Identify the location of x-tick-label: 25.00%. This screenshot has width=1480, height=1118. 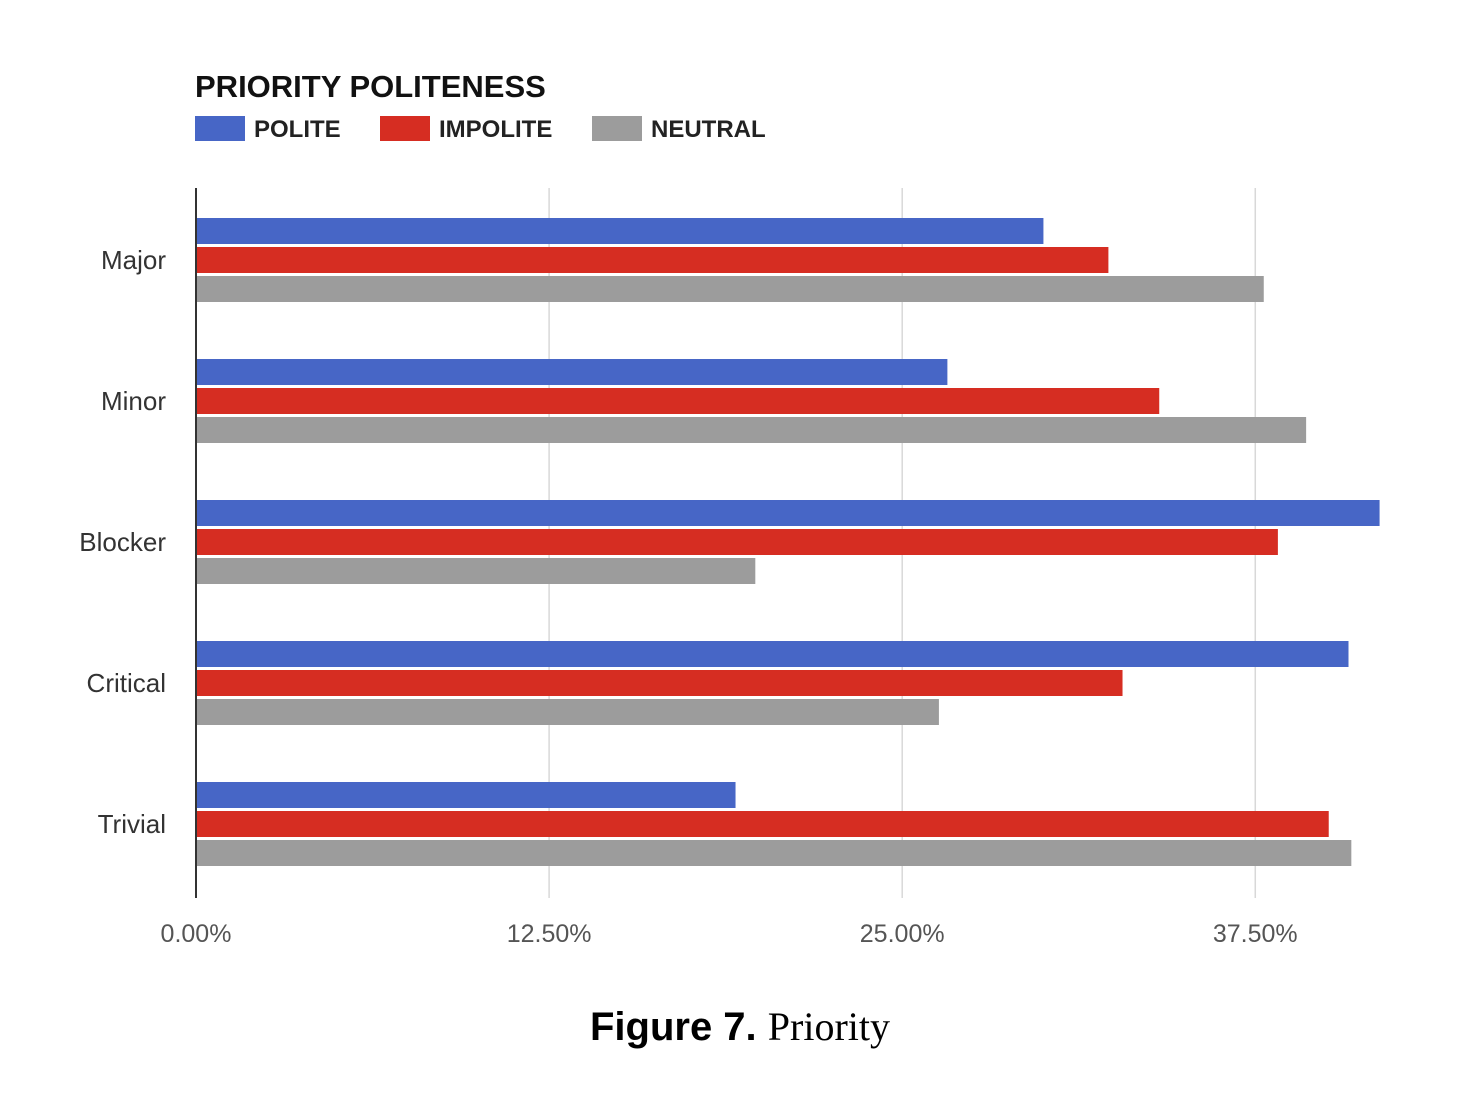
(902, 934).